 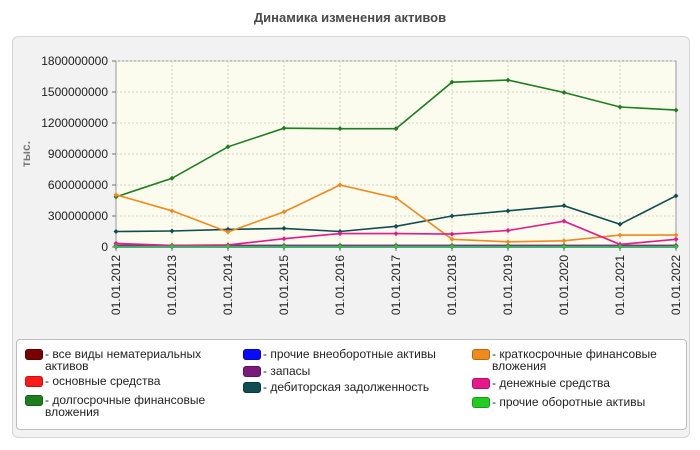 I want to click on legend-label: - денежные средства, so click(x=551, y=383).